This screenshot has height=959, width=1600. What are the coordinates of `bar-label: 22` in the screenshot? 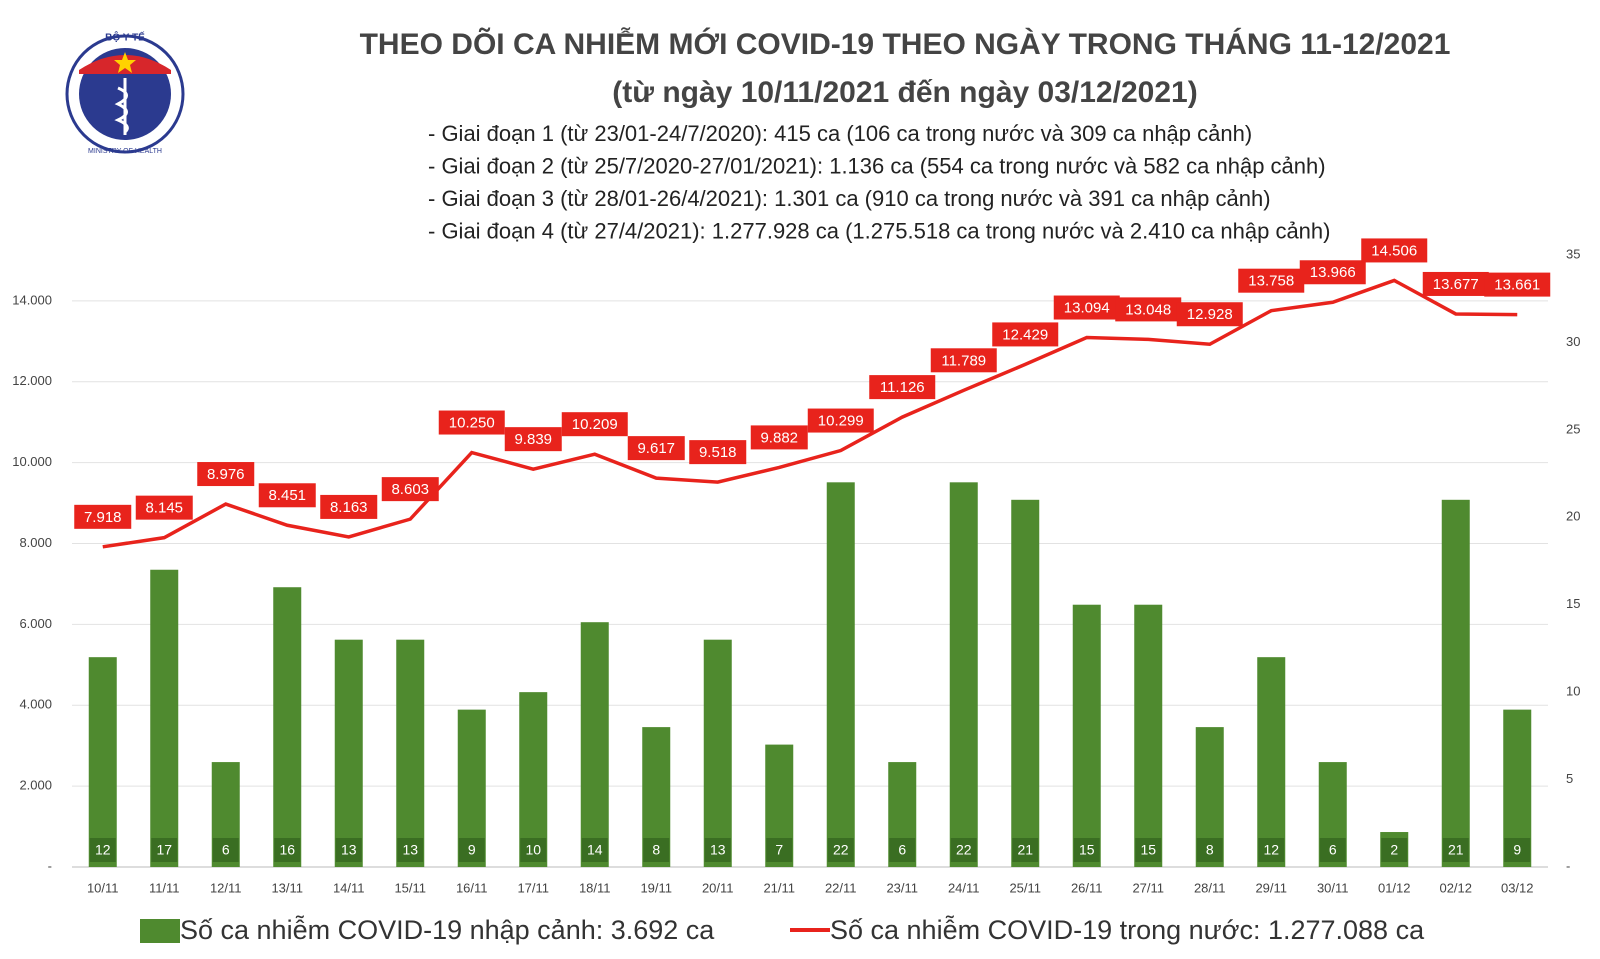 It's located at (964, 850).